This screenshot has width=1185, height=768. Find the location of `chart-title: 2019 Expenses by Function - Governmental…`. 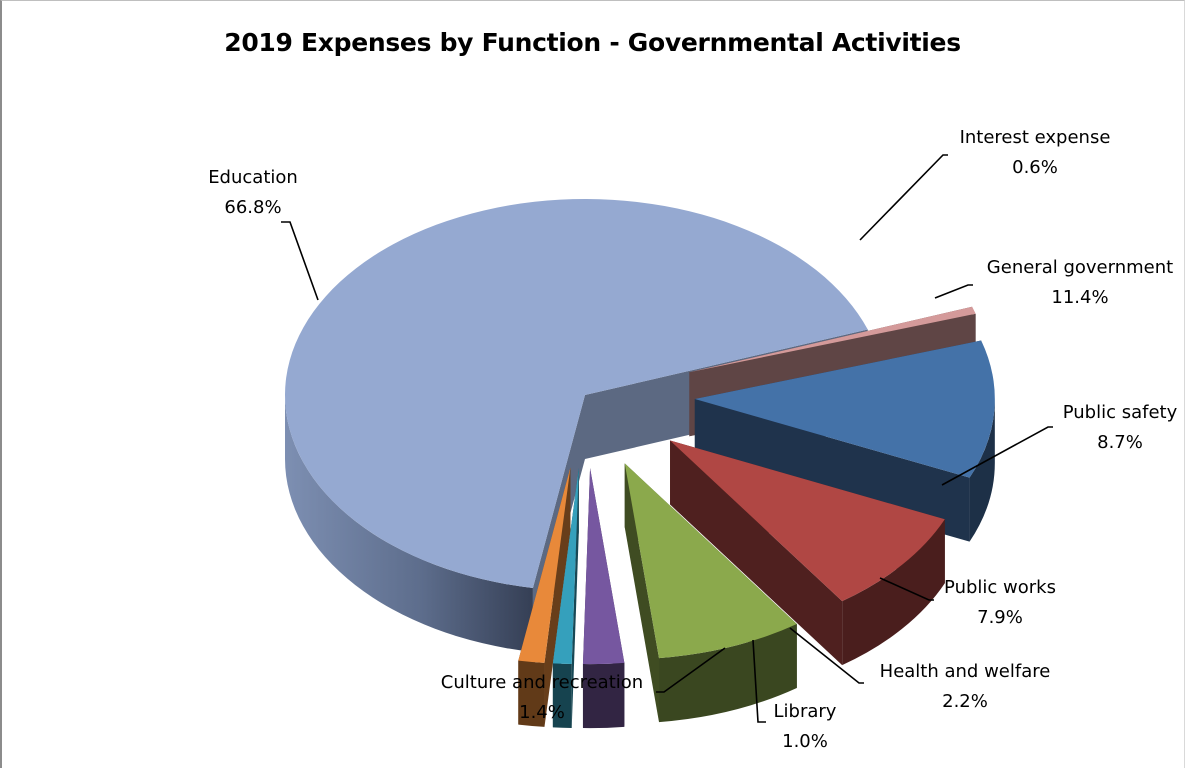

chart-title: 2019 Expenses by Function - Governmental… is located at coordinates (592, 42).